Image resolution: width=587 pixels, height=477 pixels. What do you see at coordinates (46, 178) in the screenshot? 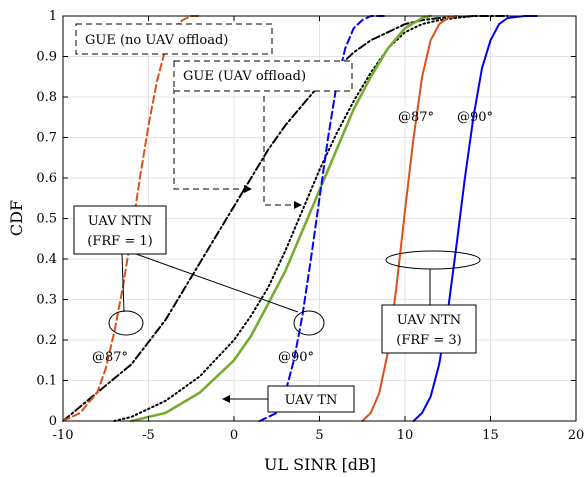
I see `y-tick-label: 0.6` at bounding box center [46, 178].